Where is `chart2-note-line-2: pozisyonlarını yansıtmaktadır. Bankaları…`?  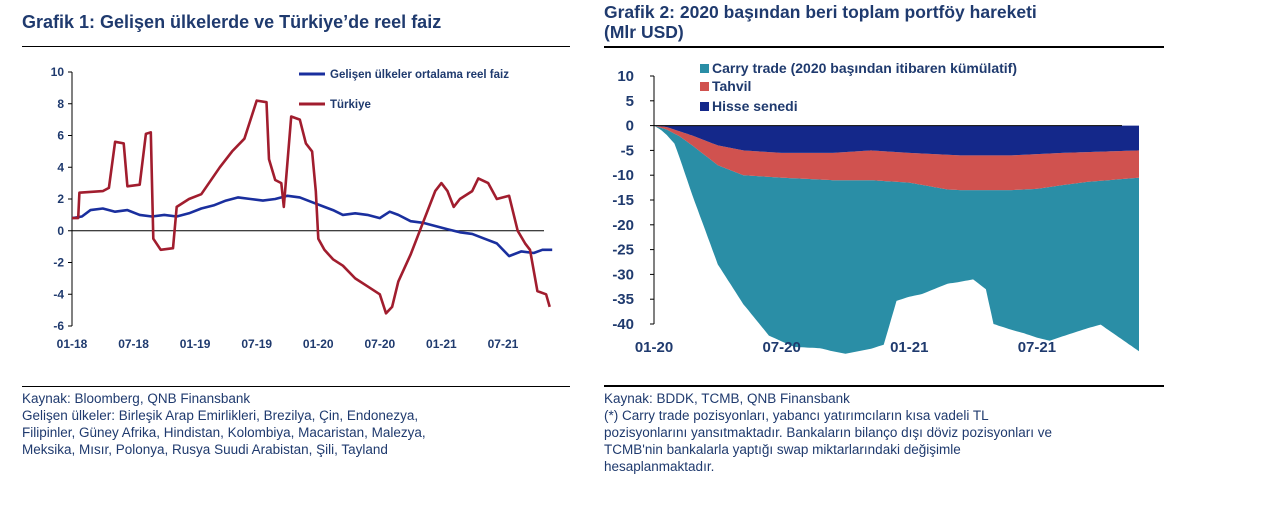
chart2-note-line-2: pozisyonlarını yansıtmaktadır. Bankaları… is located at coordinates (828, 432).